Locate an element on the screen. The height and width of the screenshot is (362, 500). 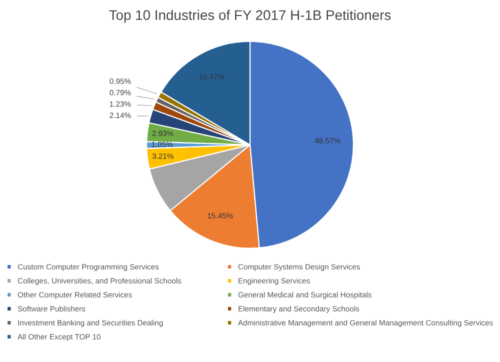
chart-title: Top 10 Industries of FY 2017 H-1B Petitioners is located at coordinates (250, 16).